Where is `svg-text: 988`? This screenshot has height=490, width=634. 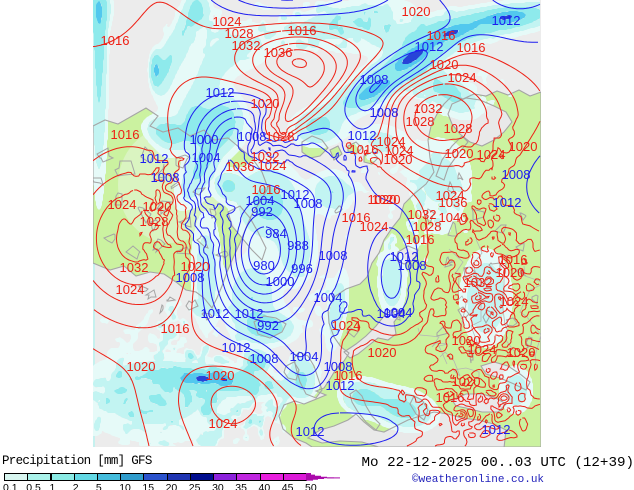 svg-text: 988 is located at coordinates (298, 245).